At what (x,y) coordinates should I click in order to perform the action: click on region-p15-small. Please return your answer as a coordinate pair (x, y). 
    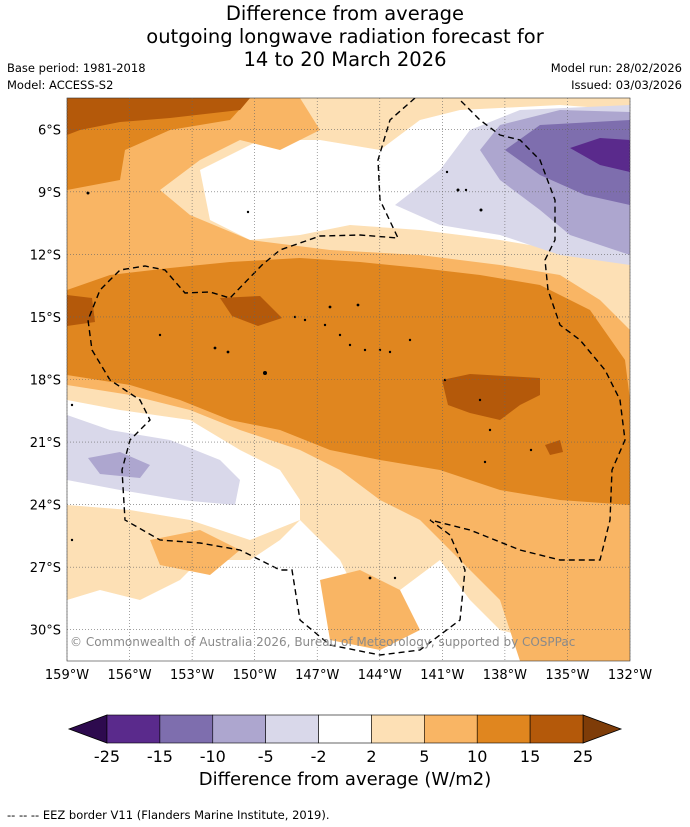
    Looking at the image, I should click on (554, 447).